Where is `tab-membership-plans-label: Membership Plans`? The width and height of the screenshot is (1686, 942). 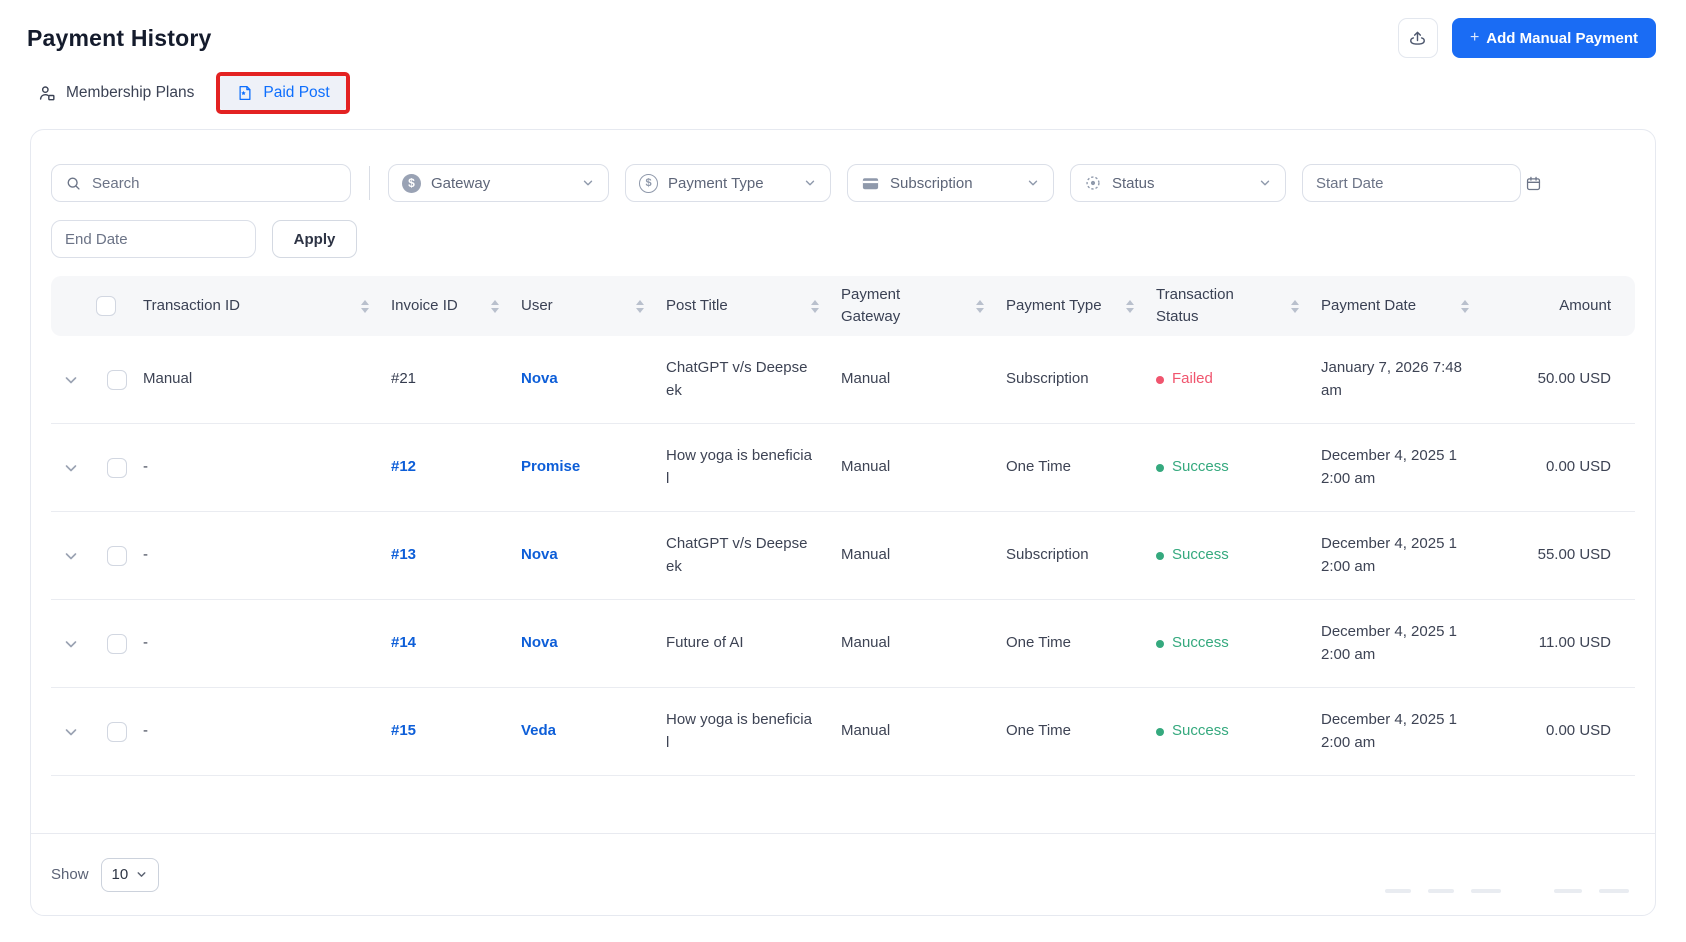
tab-membership-plans-label: Membership Plans is located at coordinates (130, 92).